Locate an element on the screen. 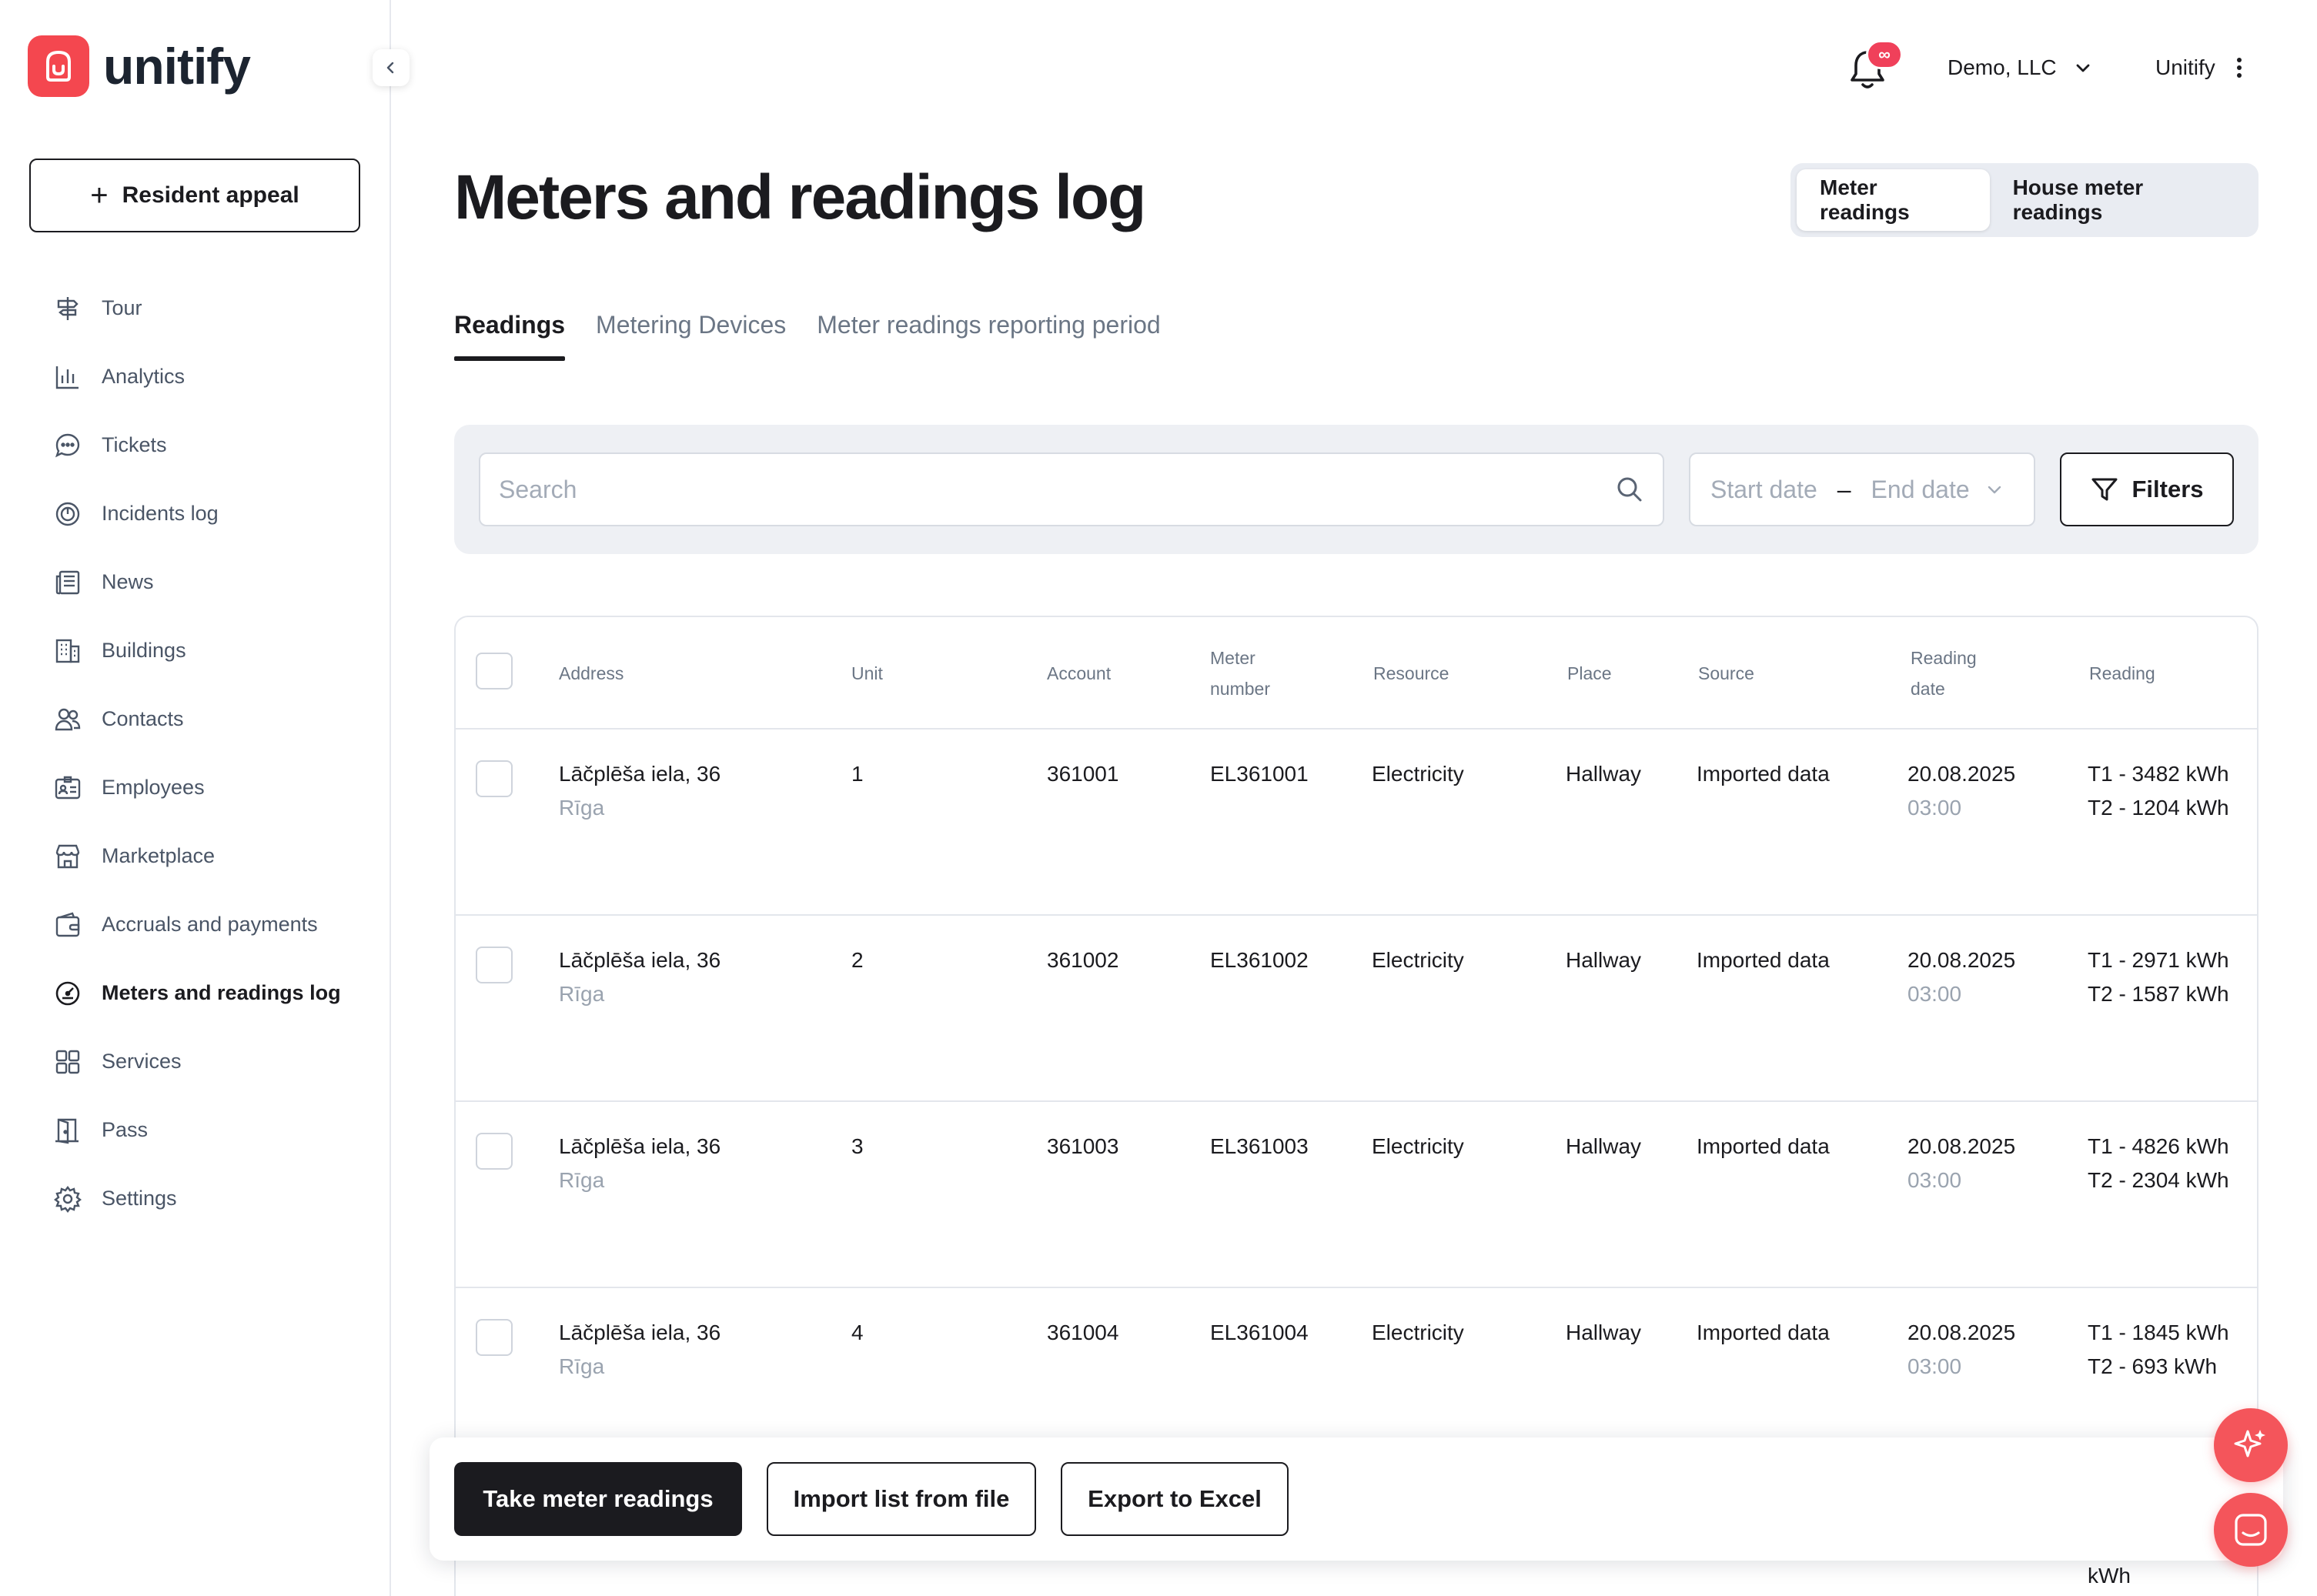 Image resolution: width=2317 pixels, height=1596 pixels. sidebar-item-contacts: Contacts is located at coordinates (214, 719).